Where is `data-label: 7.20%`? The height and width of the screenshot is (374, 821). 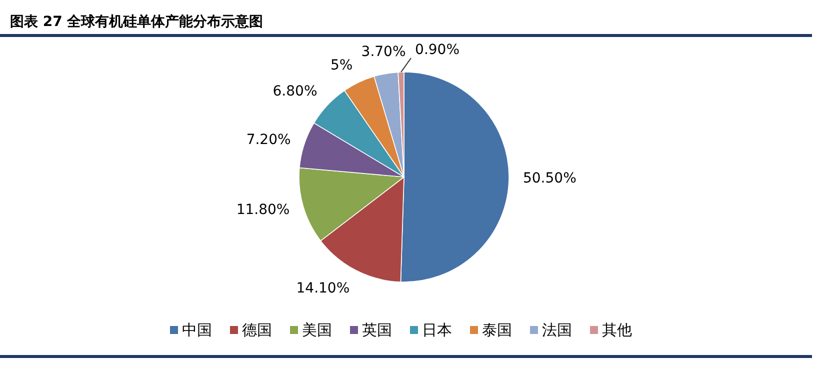 data-label: 7.20% is located at coordinates (268, 140).